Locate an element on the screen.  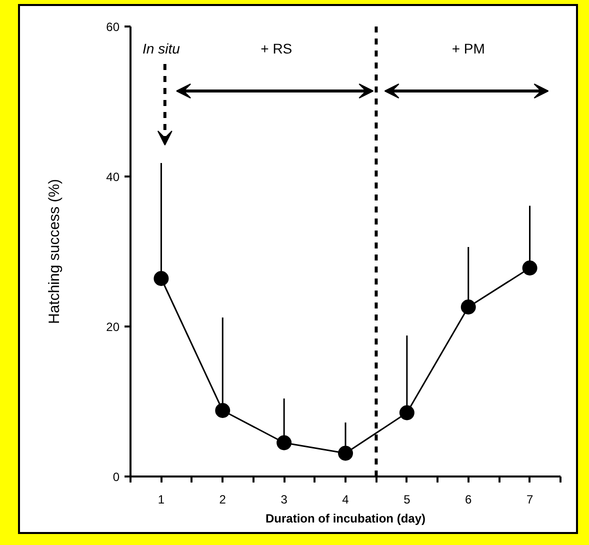
x-tick-label: 1 is located at coordinates (161, 499).